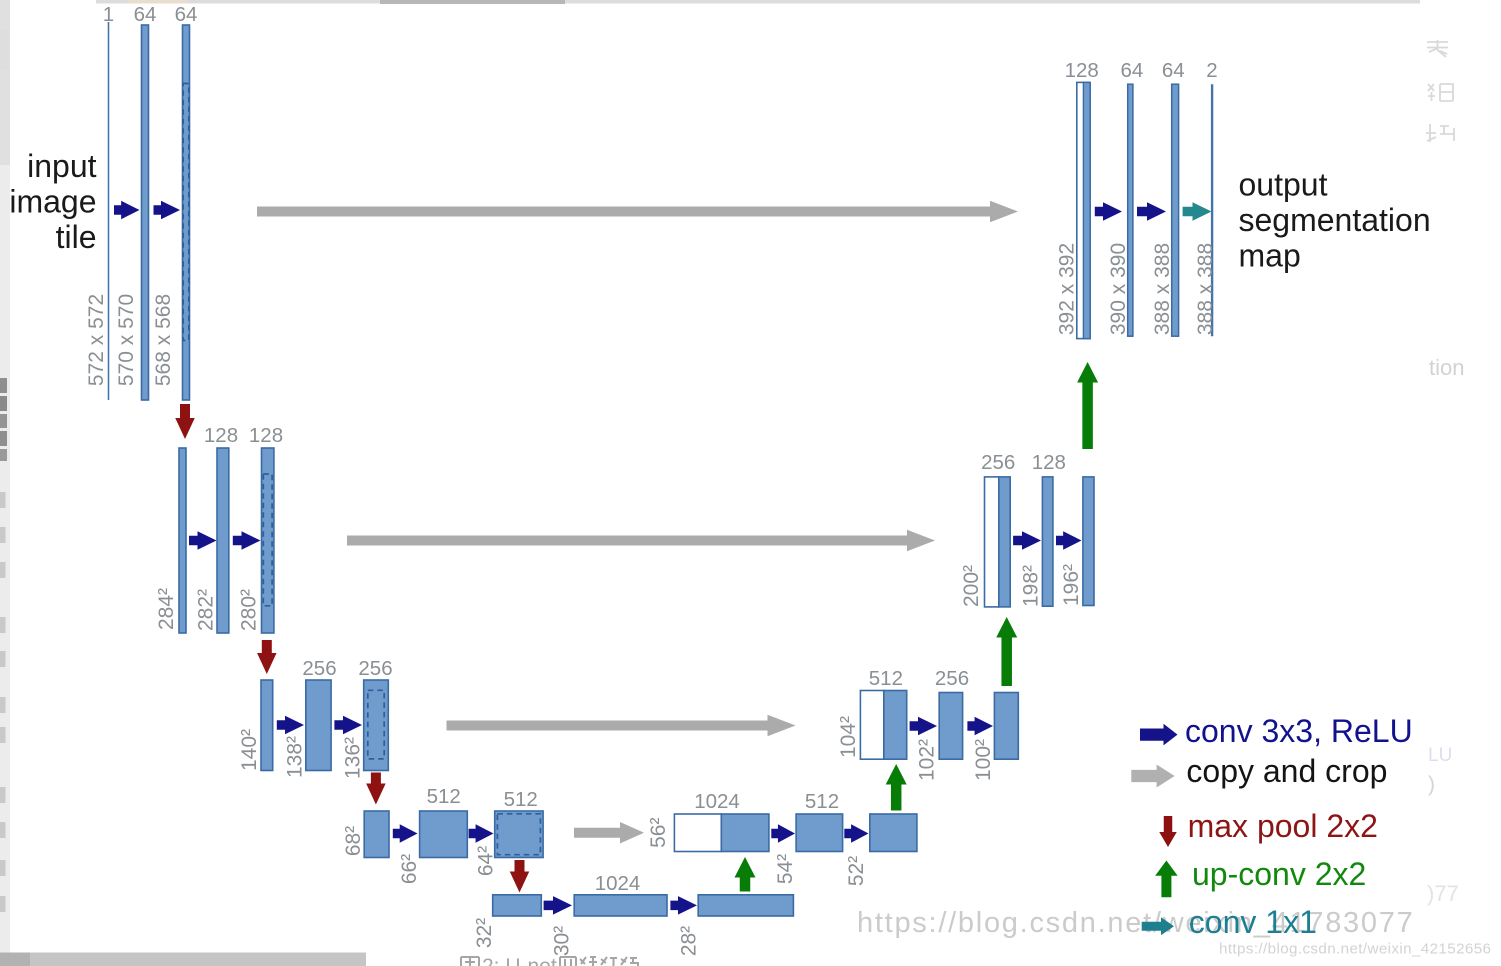  I want to click on svg-text: 392 x 392, so click(1067, 289).